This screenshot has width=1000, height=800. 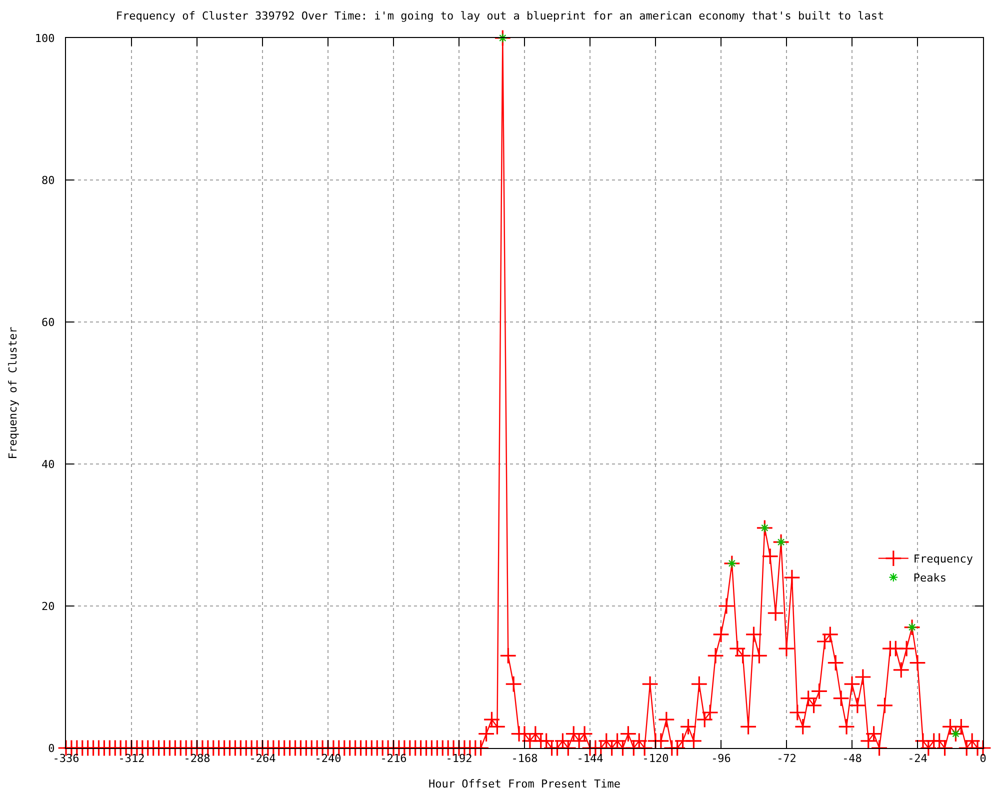 I want to click on chart-title: Frequency of Cluster 339792 Over Time: i'm going to lay out a blueprint for an american economy that's built to last, so click(x=500, y=16).